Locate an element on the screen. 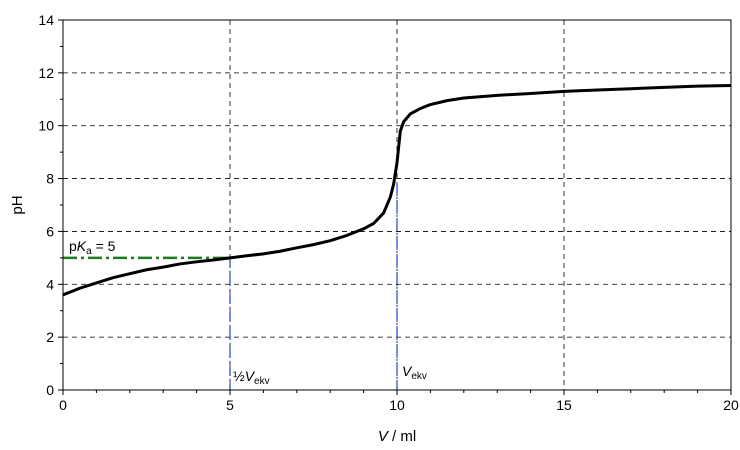 This screenshot has width=740, height=450. half-eq-subscript: ekv is located at coordinates (262, 381).